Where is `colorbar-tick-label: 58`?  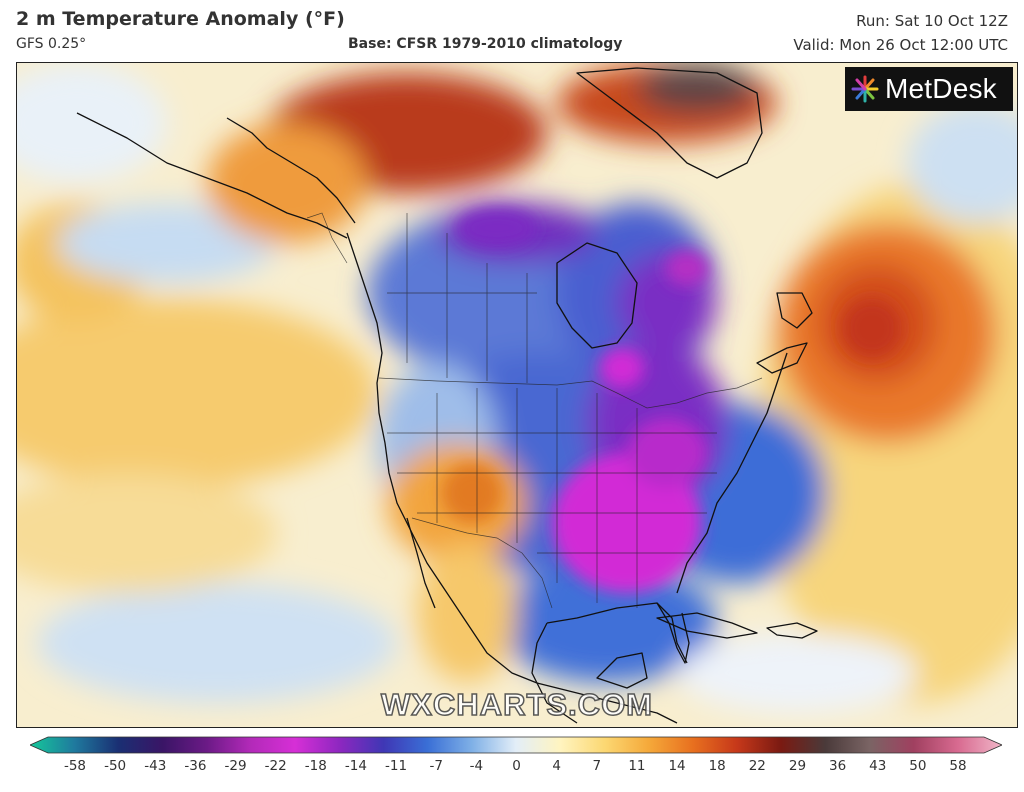 colorbar-tick-label: 58 is located at coordinates (958, 766).